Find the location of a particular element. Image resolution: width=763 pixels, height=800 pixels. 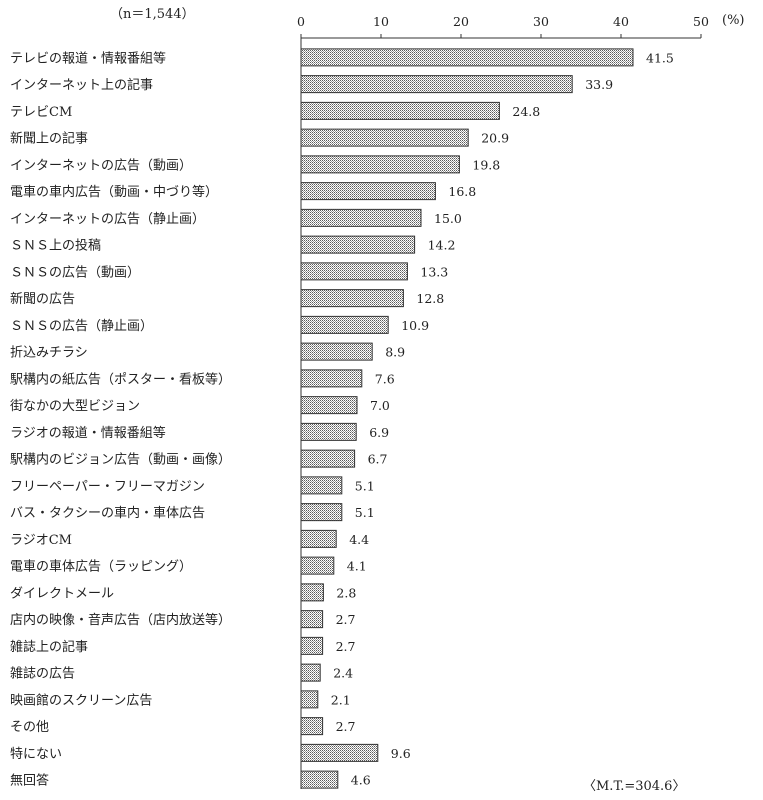

x-tick-label: 40 is located at coordinates (621, 21).